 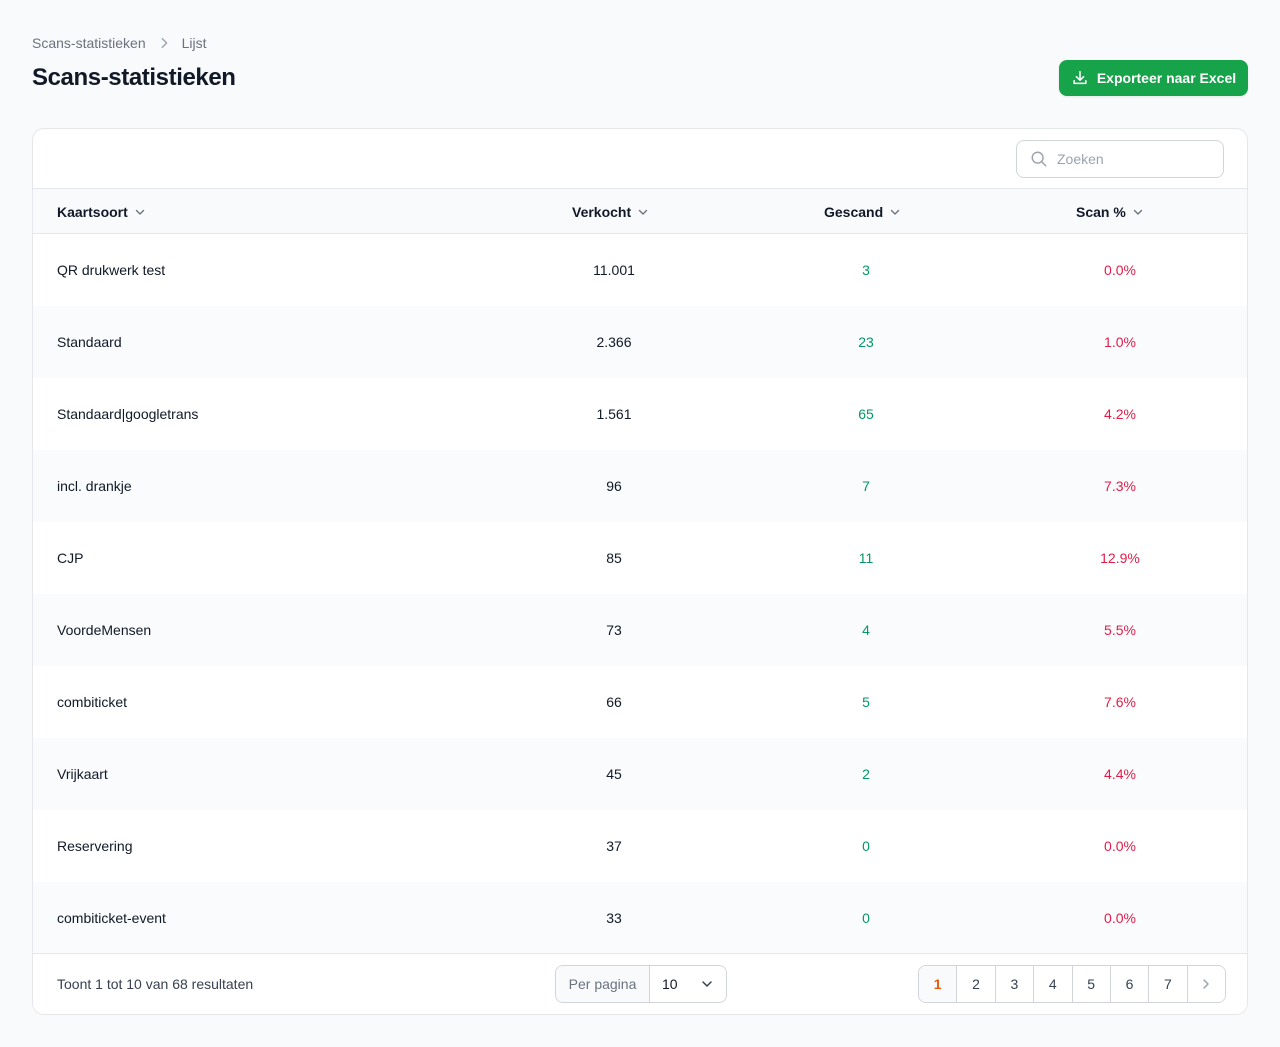 What do you see at coordinates (670, 984) in the screenshot?
I see `per-page-value: 10` at bounding box center [670, 984].